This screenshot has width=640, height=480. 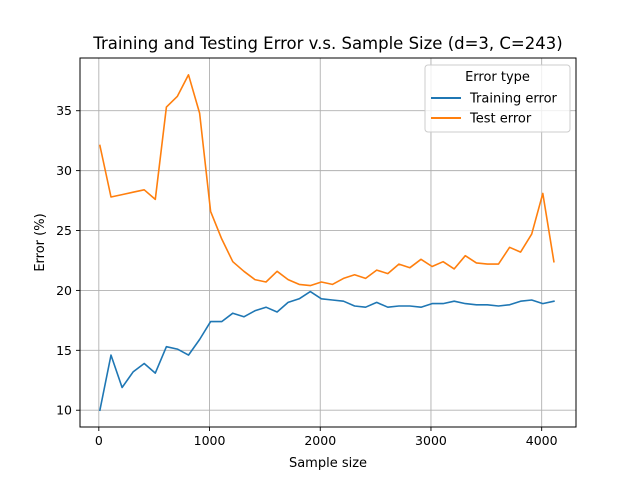 What do you see at coordinates (64, 350) in the screenshot?
I see `y-tick-label: 15` at bounding box center [64, 350].